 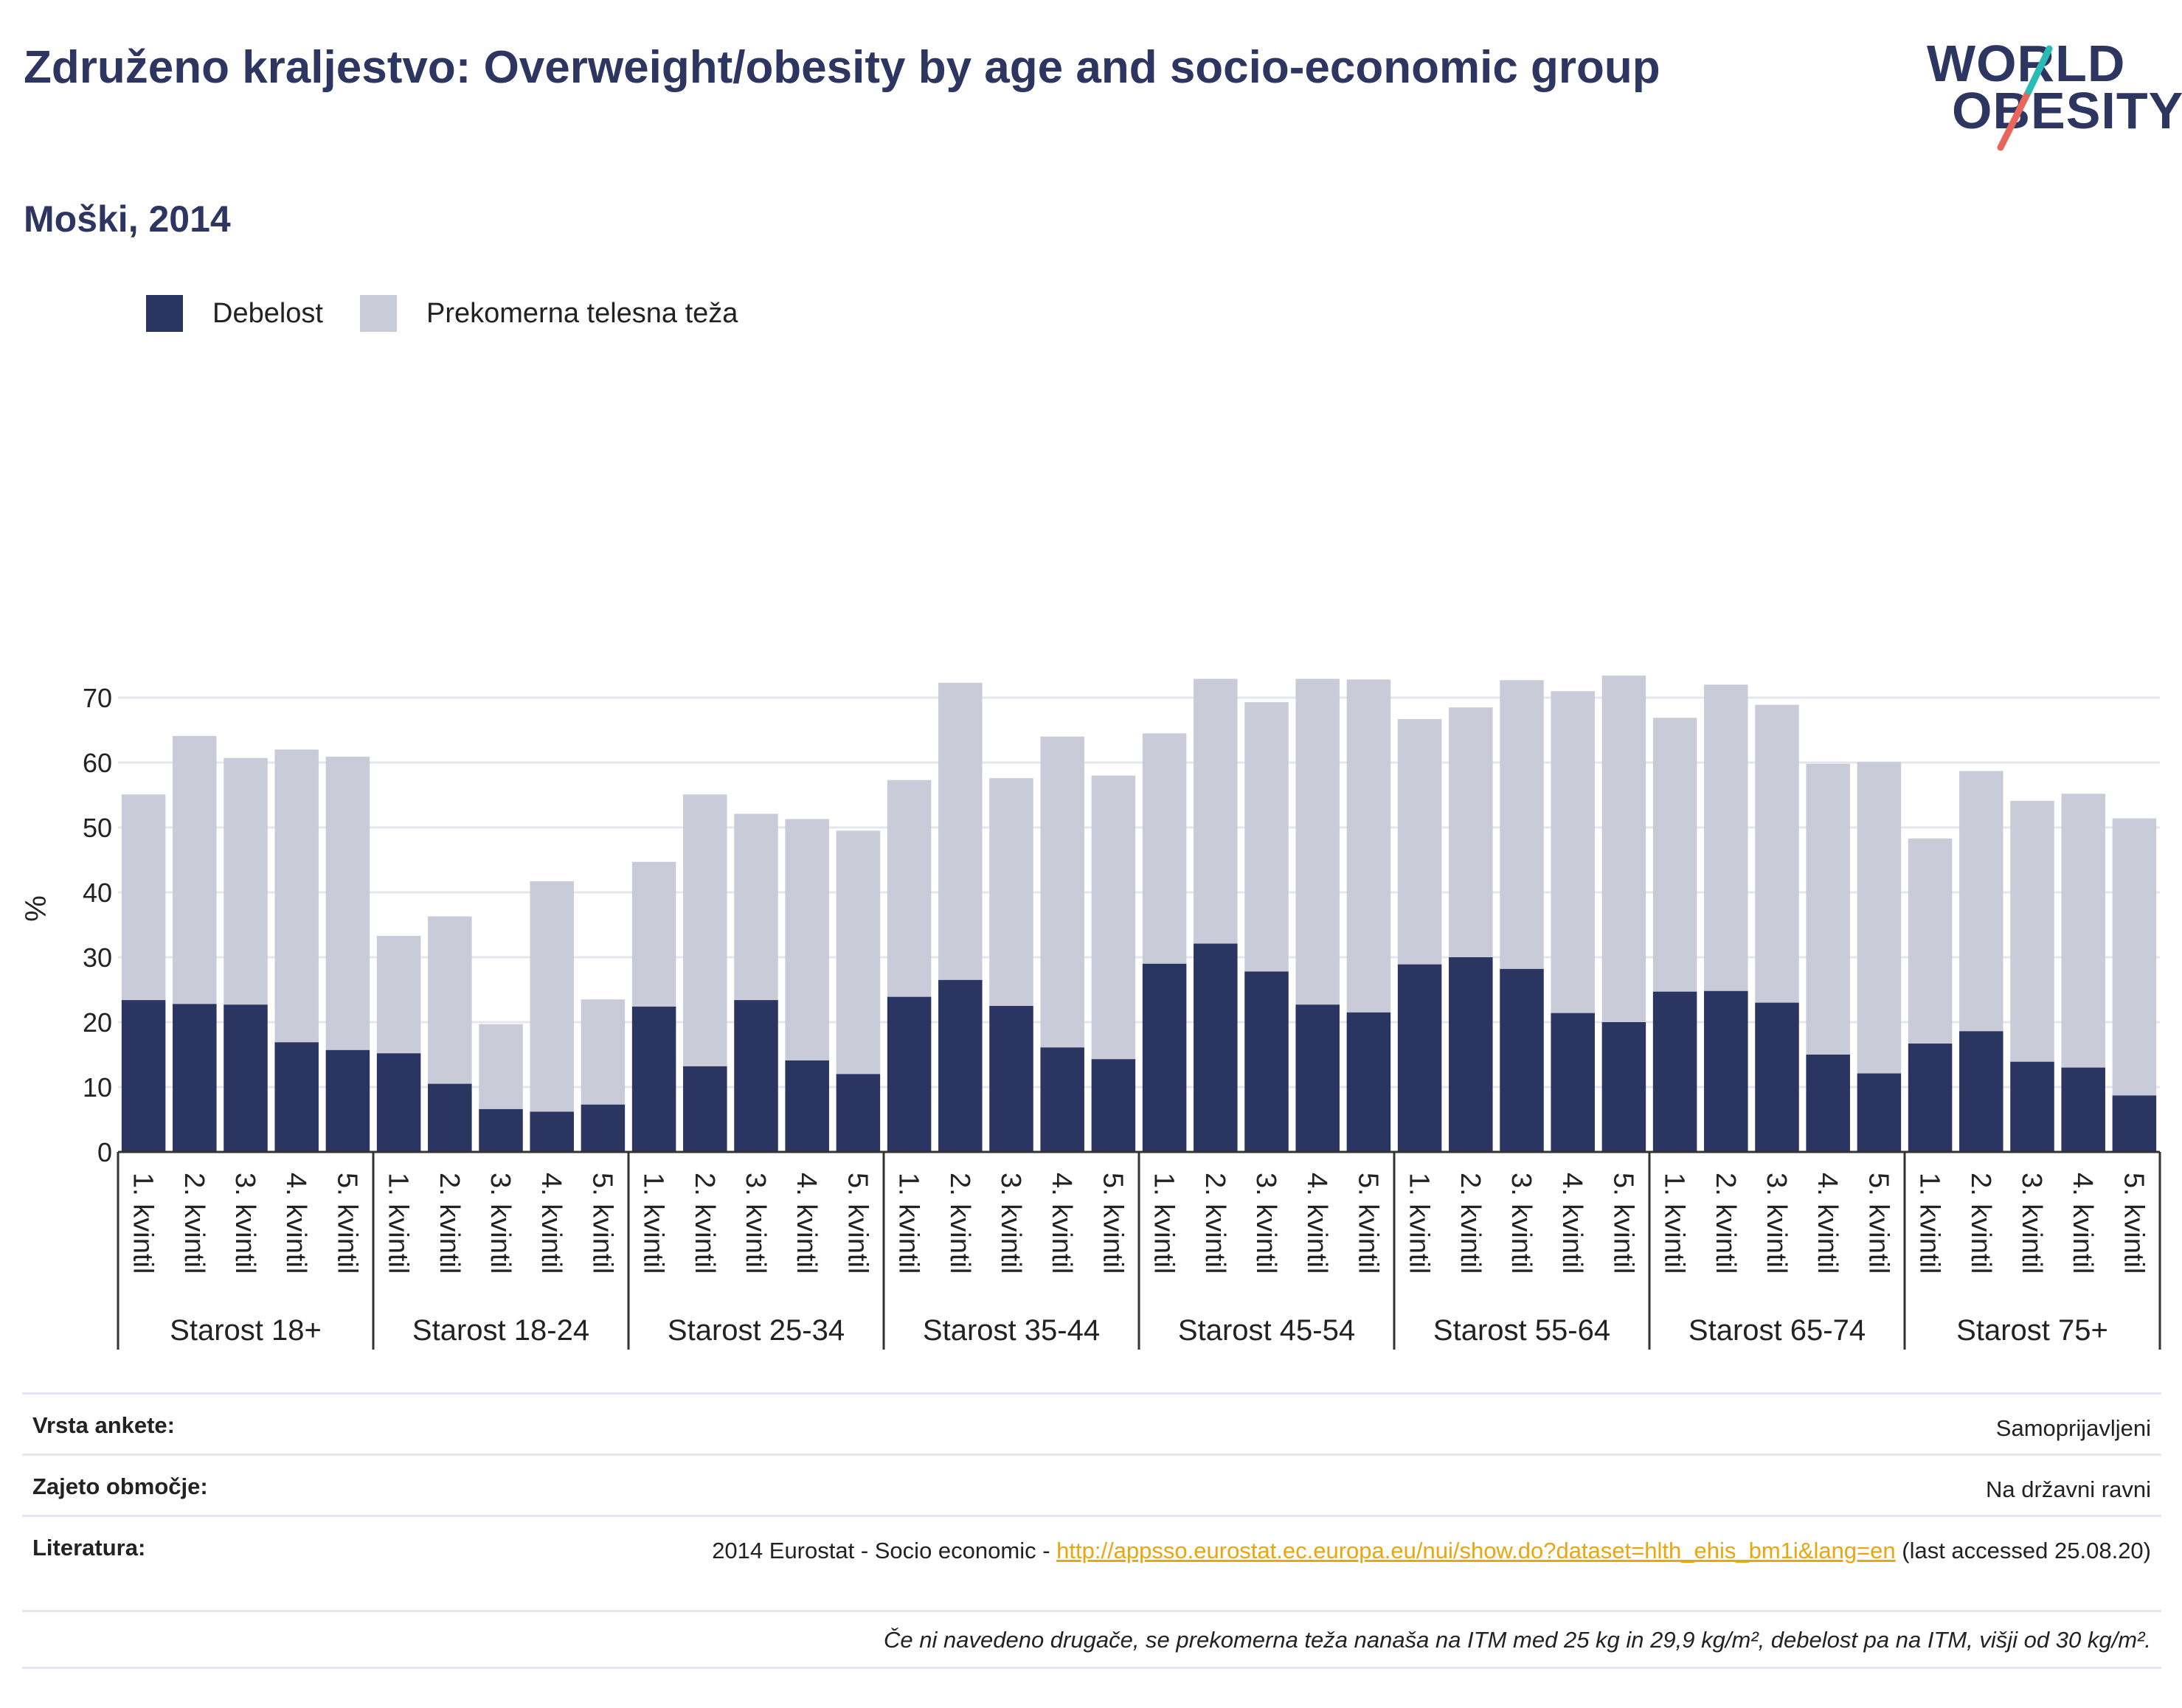 I want to click on legend-label-obesity: Debelost, so click(x=267, y=313).